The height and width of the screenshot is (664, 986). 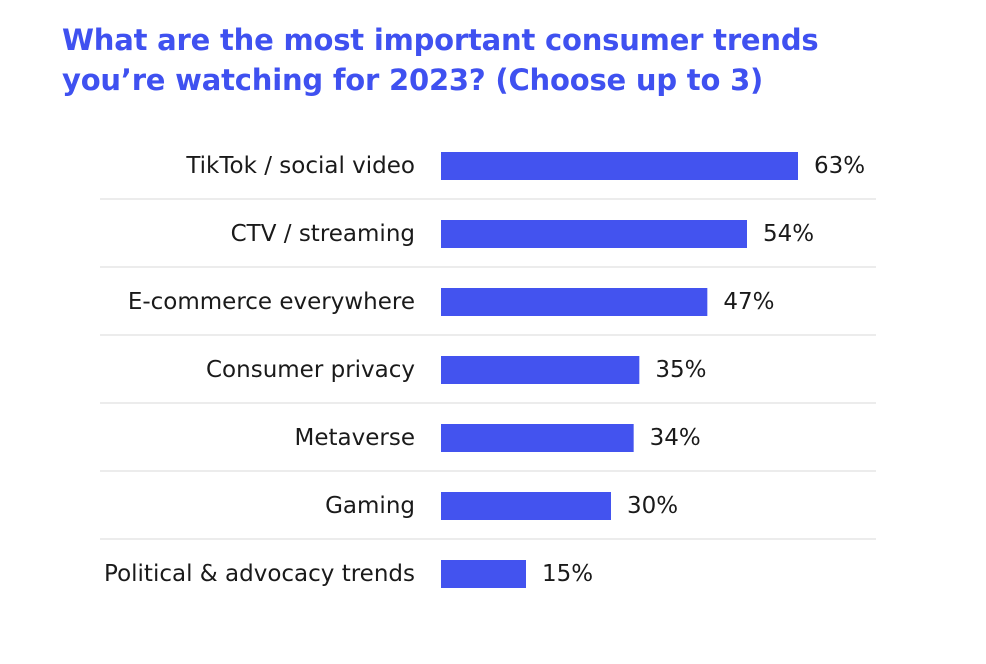 What do you see at coordinates (323, 234) in the screenshot?
I see `category-label: CTV / streaming` at bounding box center [323, 234].